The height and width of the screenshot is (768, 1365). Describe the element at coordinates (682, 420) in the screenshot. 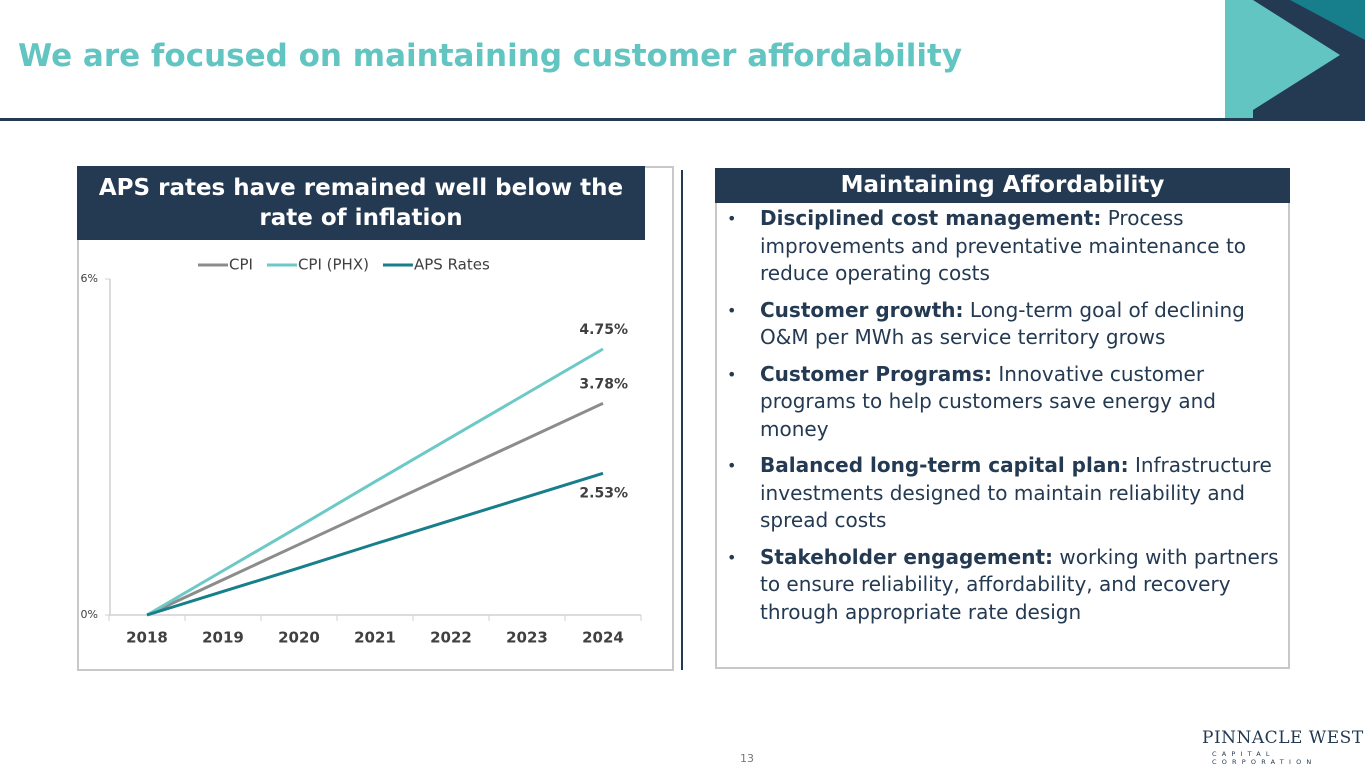

I see `divider` at that location.